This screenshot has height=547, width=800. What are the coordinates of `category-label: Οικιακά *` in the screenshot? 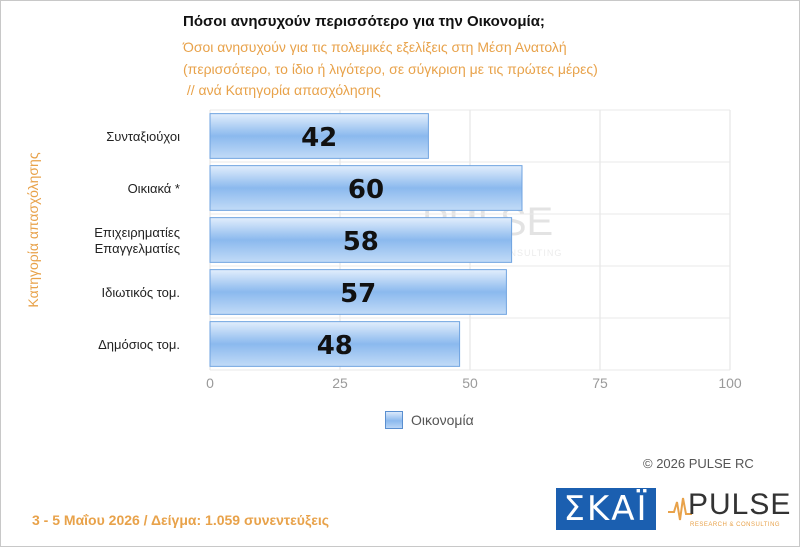 It's located at (154, 188).